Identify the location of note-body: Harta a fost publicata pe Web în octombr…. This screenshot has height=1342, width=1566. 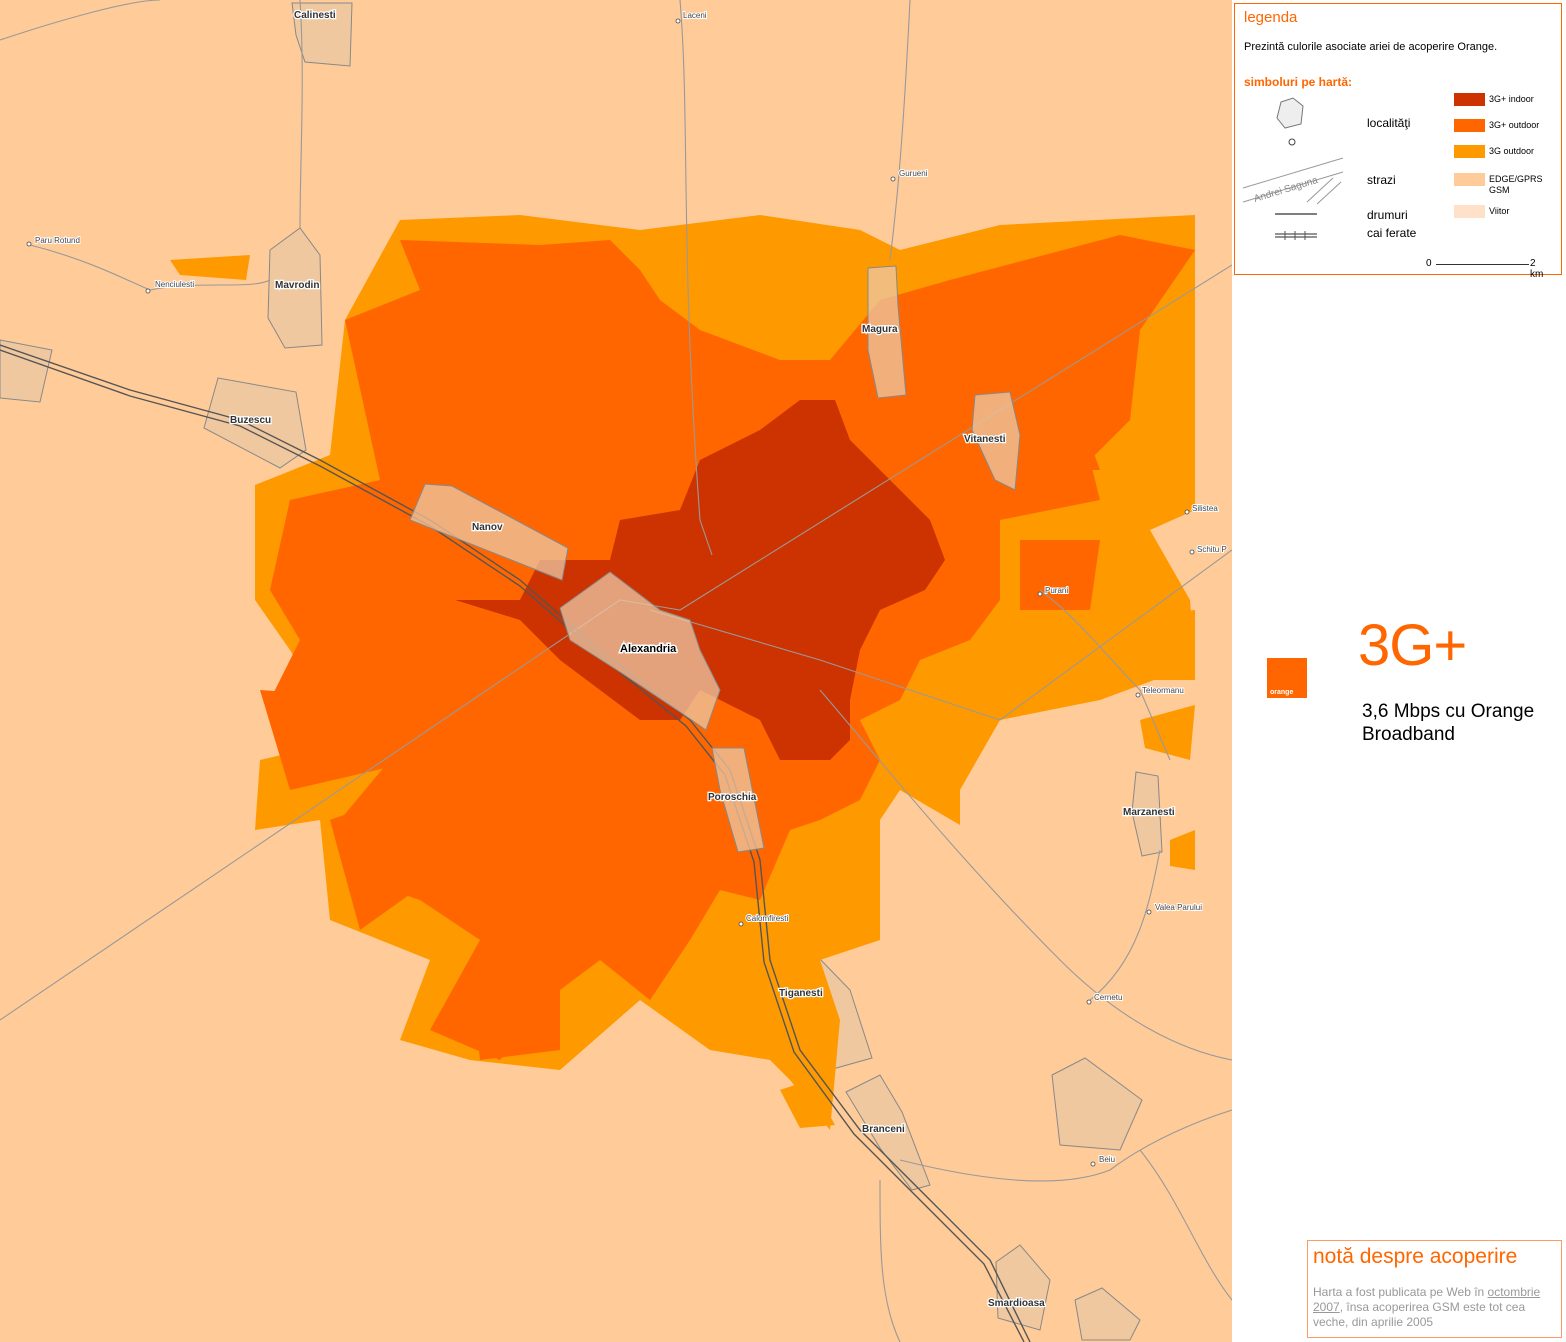
(1427, 1307).